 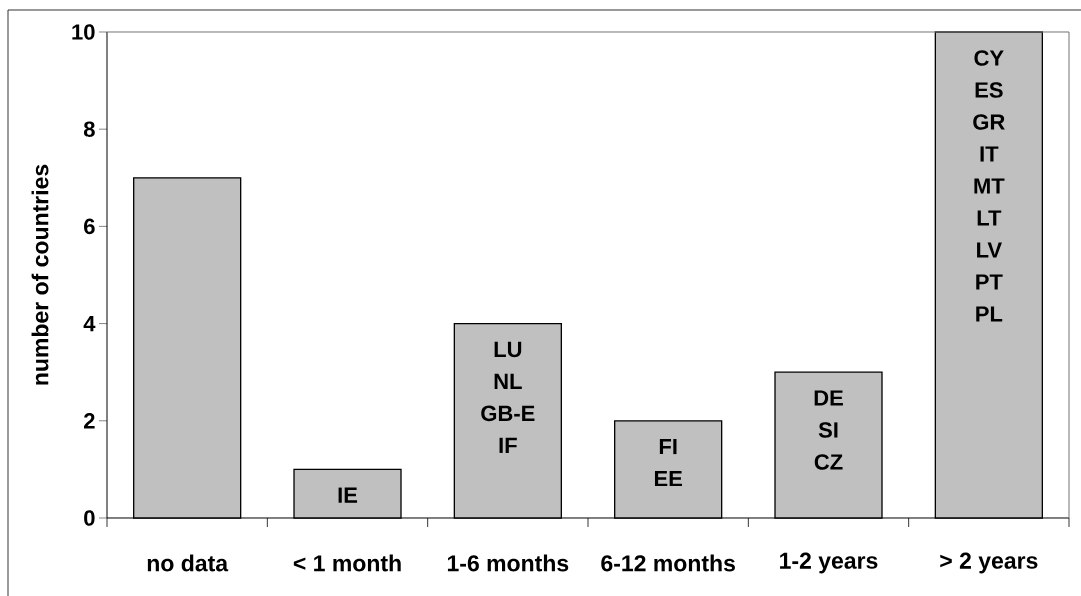 What do you see at coordinates (89, 421) in the screenshot?
I see `y-tick-label: 2` at bounding box center [89, 421].